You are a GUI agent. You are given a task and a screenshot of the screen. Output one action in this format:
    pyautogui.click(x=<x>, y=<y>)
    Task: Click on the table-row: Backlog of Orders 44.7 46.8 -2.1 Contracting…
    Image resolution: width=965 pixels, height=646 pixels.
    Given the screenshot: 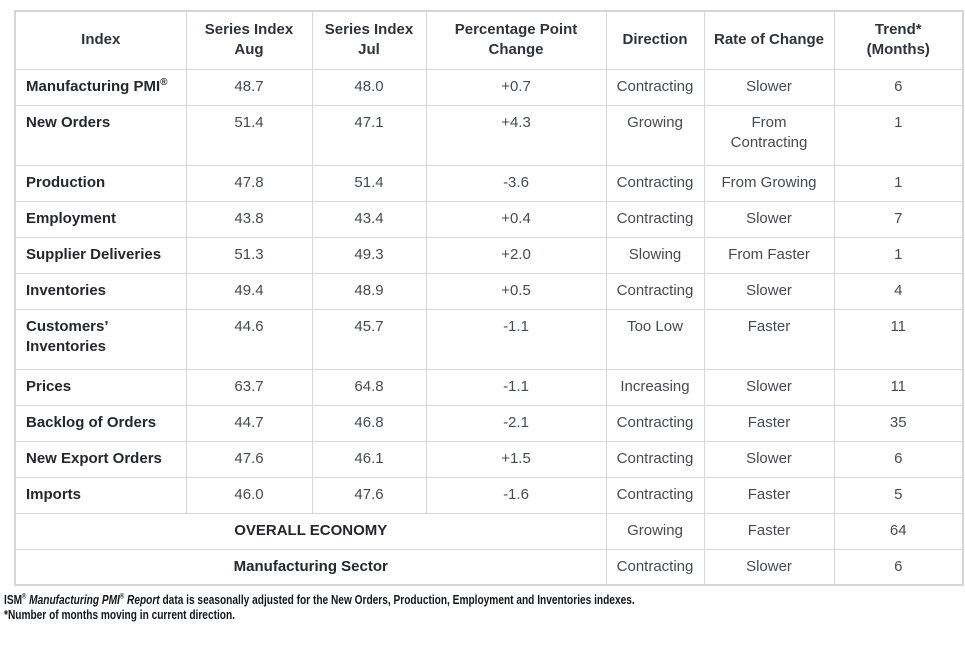 What is the action you would take?
    pyautogui.click(x=489, y=423)
    